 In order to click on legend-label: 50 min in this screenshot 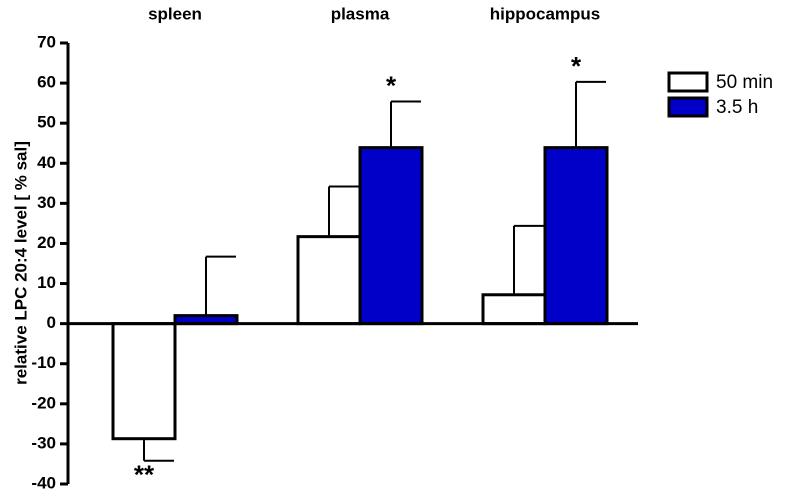, I will do `click(744, 82)`.